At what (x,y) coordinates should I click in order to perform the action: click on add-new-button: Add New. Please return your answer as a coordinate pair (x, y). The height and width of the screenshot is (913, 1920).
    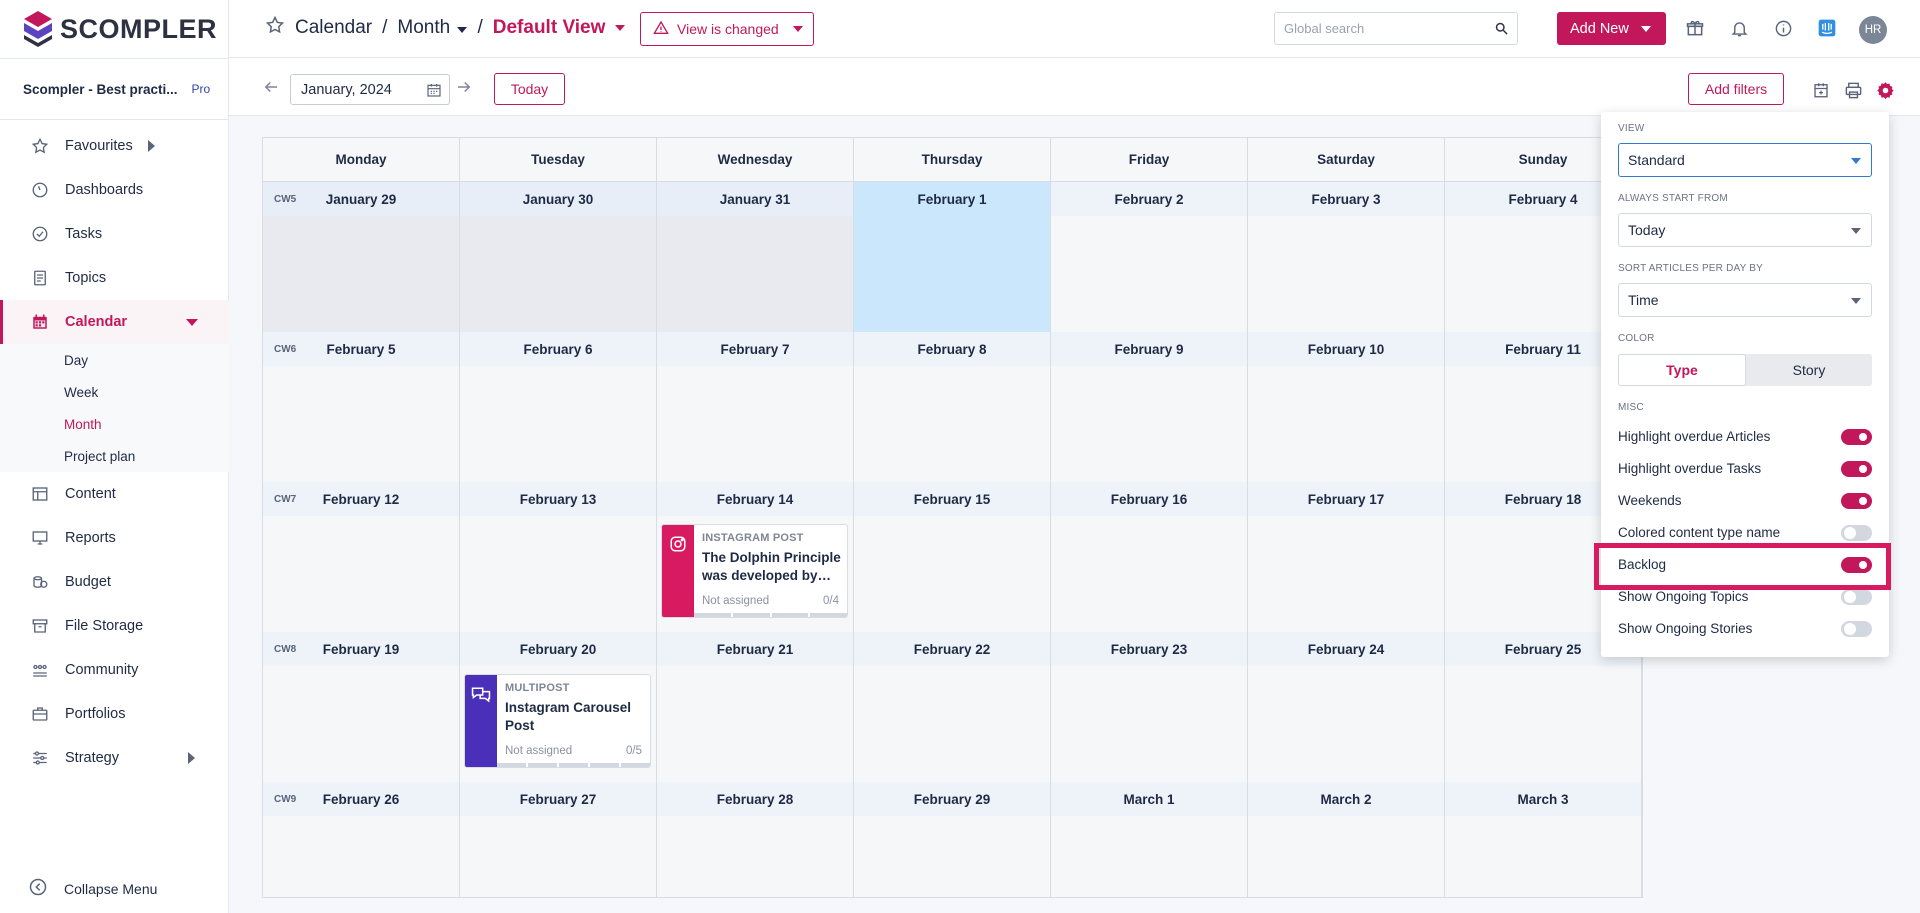
    Looking at the image, I should click on (1611, 28).